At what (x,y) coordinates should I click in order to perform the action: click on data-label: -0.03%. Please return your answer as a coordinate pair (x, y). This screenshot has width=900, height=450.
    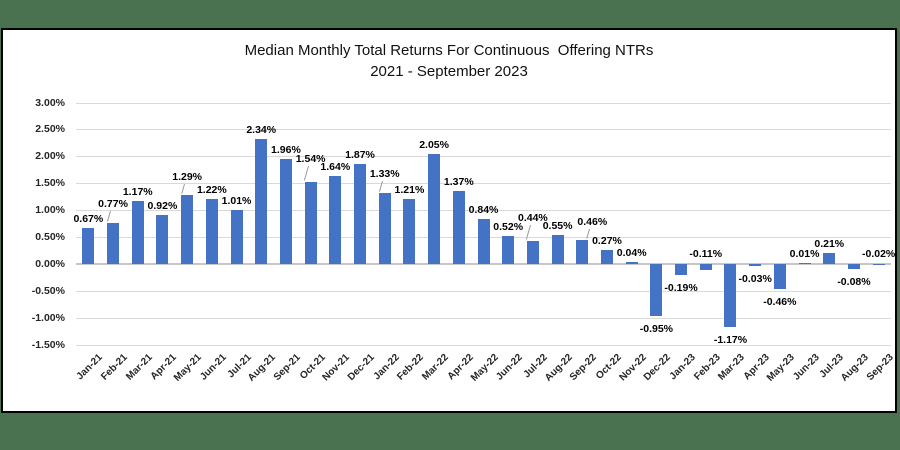
    Looking at the image, I should click on (755, 279).